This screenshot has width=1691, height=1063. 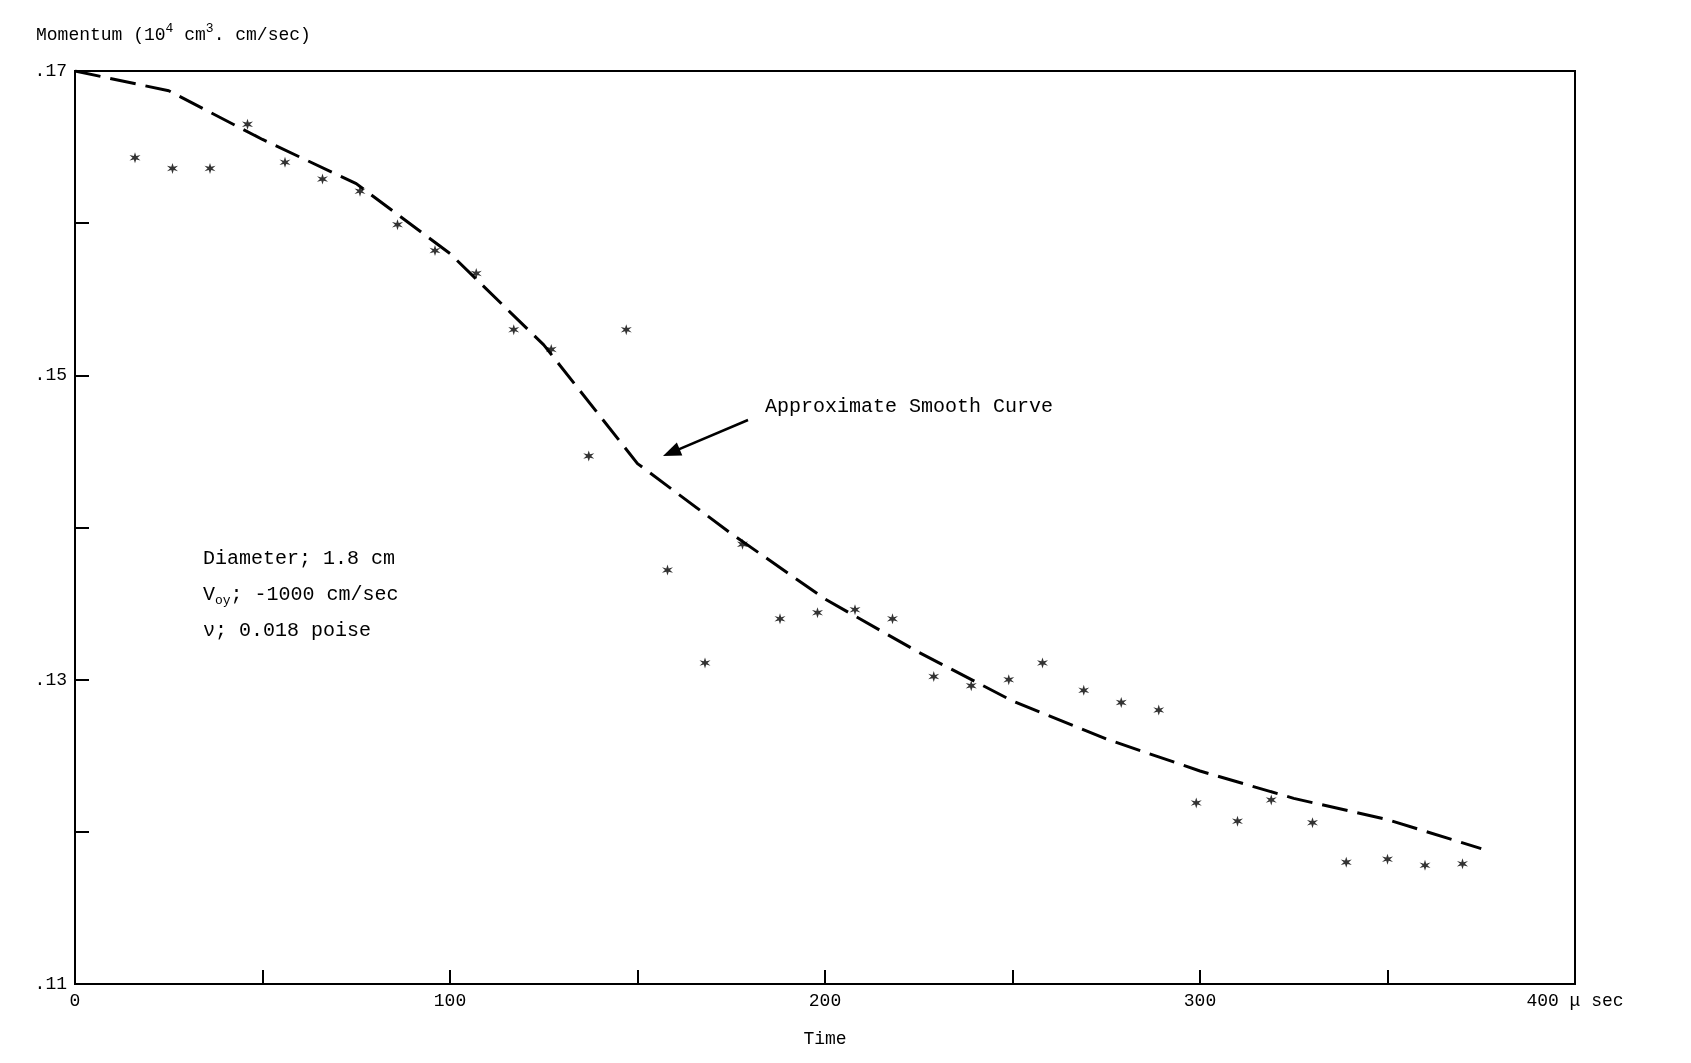 What do you see at coordinates (50, 679) in the screenshot?
I see `y-tick-label: .13` at bounding box center [50, 679].